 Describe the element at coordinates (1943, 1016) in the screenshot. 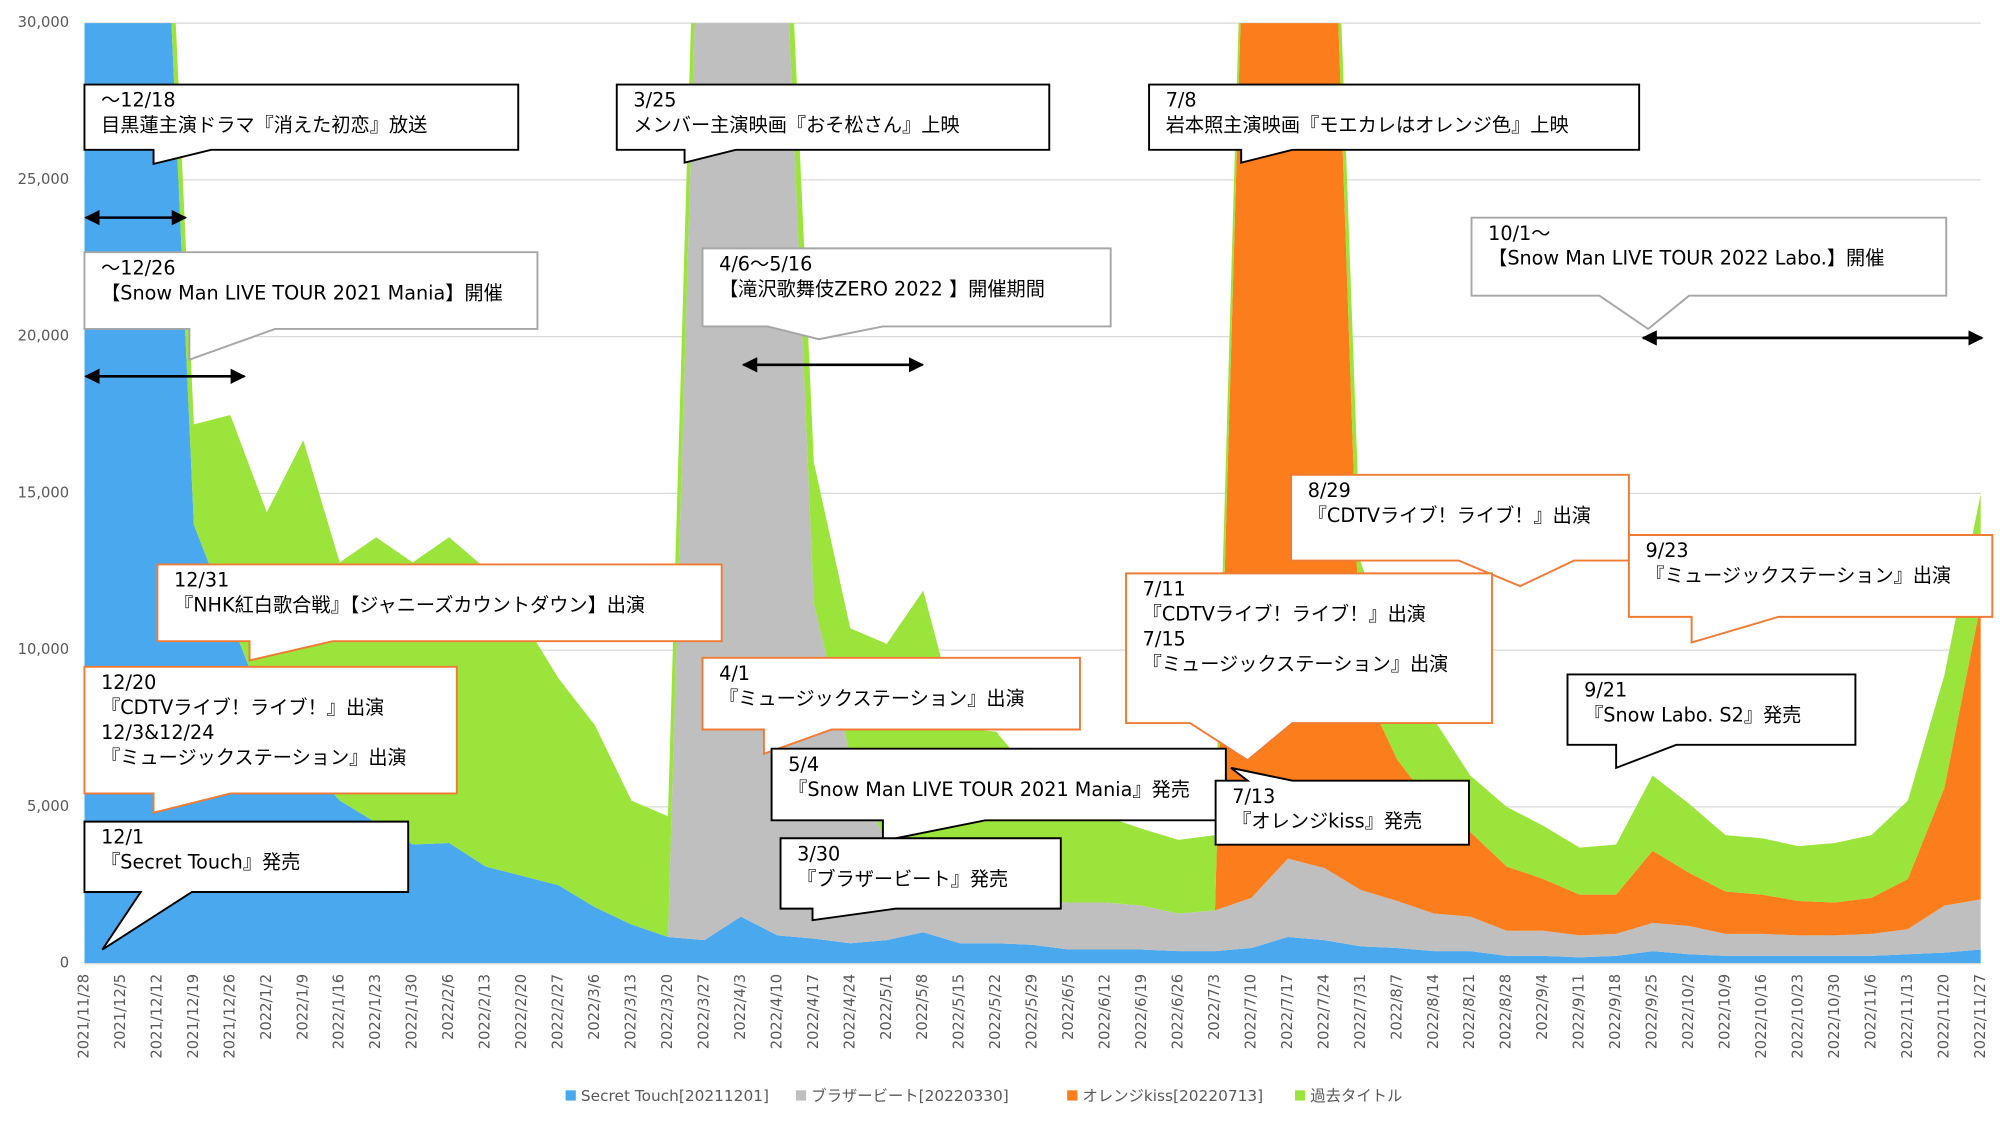

I see `x-tick-label: 2022/11/20` at that location.